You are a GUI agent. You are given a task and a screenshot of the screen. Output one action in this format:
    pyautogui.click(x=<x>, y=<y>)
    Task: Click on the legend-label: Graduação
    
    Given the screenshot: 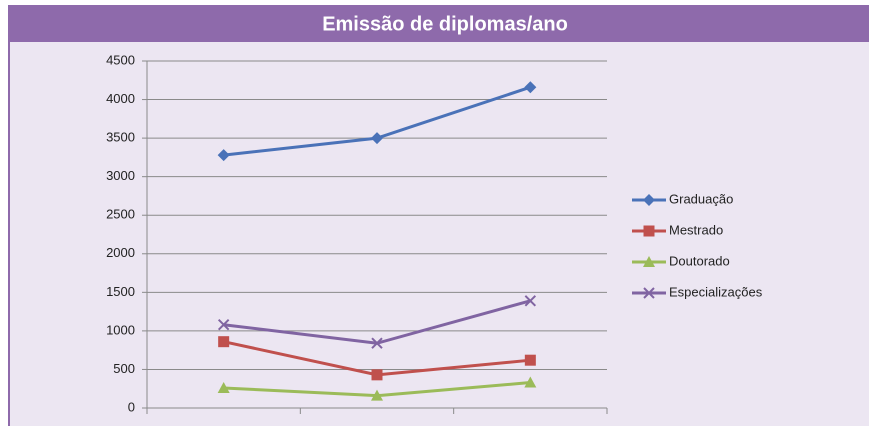 What is the action you would take?
    pyautogui.click(x=701, y=198)
    